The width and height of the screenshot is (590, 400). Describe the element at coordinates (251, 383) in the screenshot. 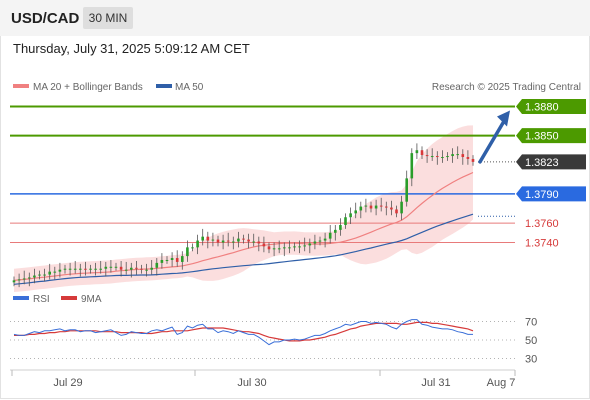

I see `x-tick-label: Jul 30` at that location.